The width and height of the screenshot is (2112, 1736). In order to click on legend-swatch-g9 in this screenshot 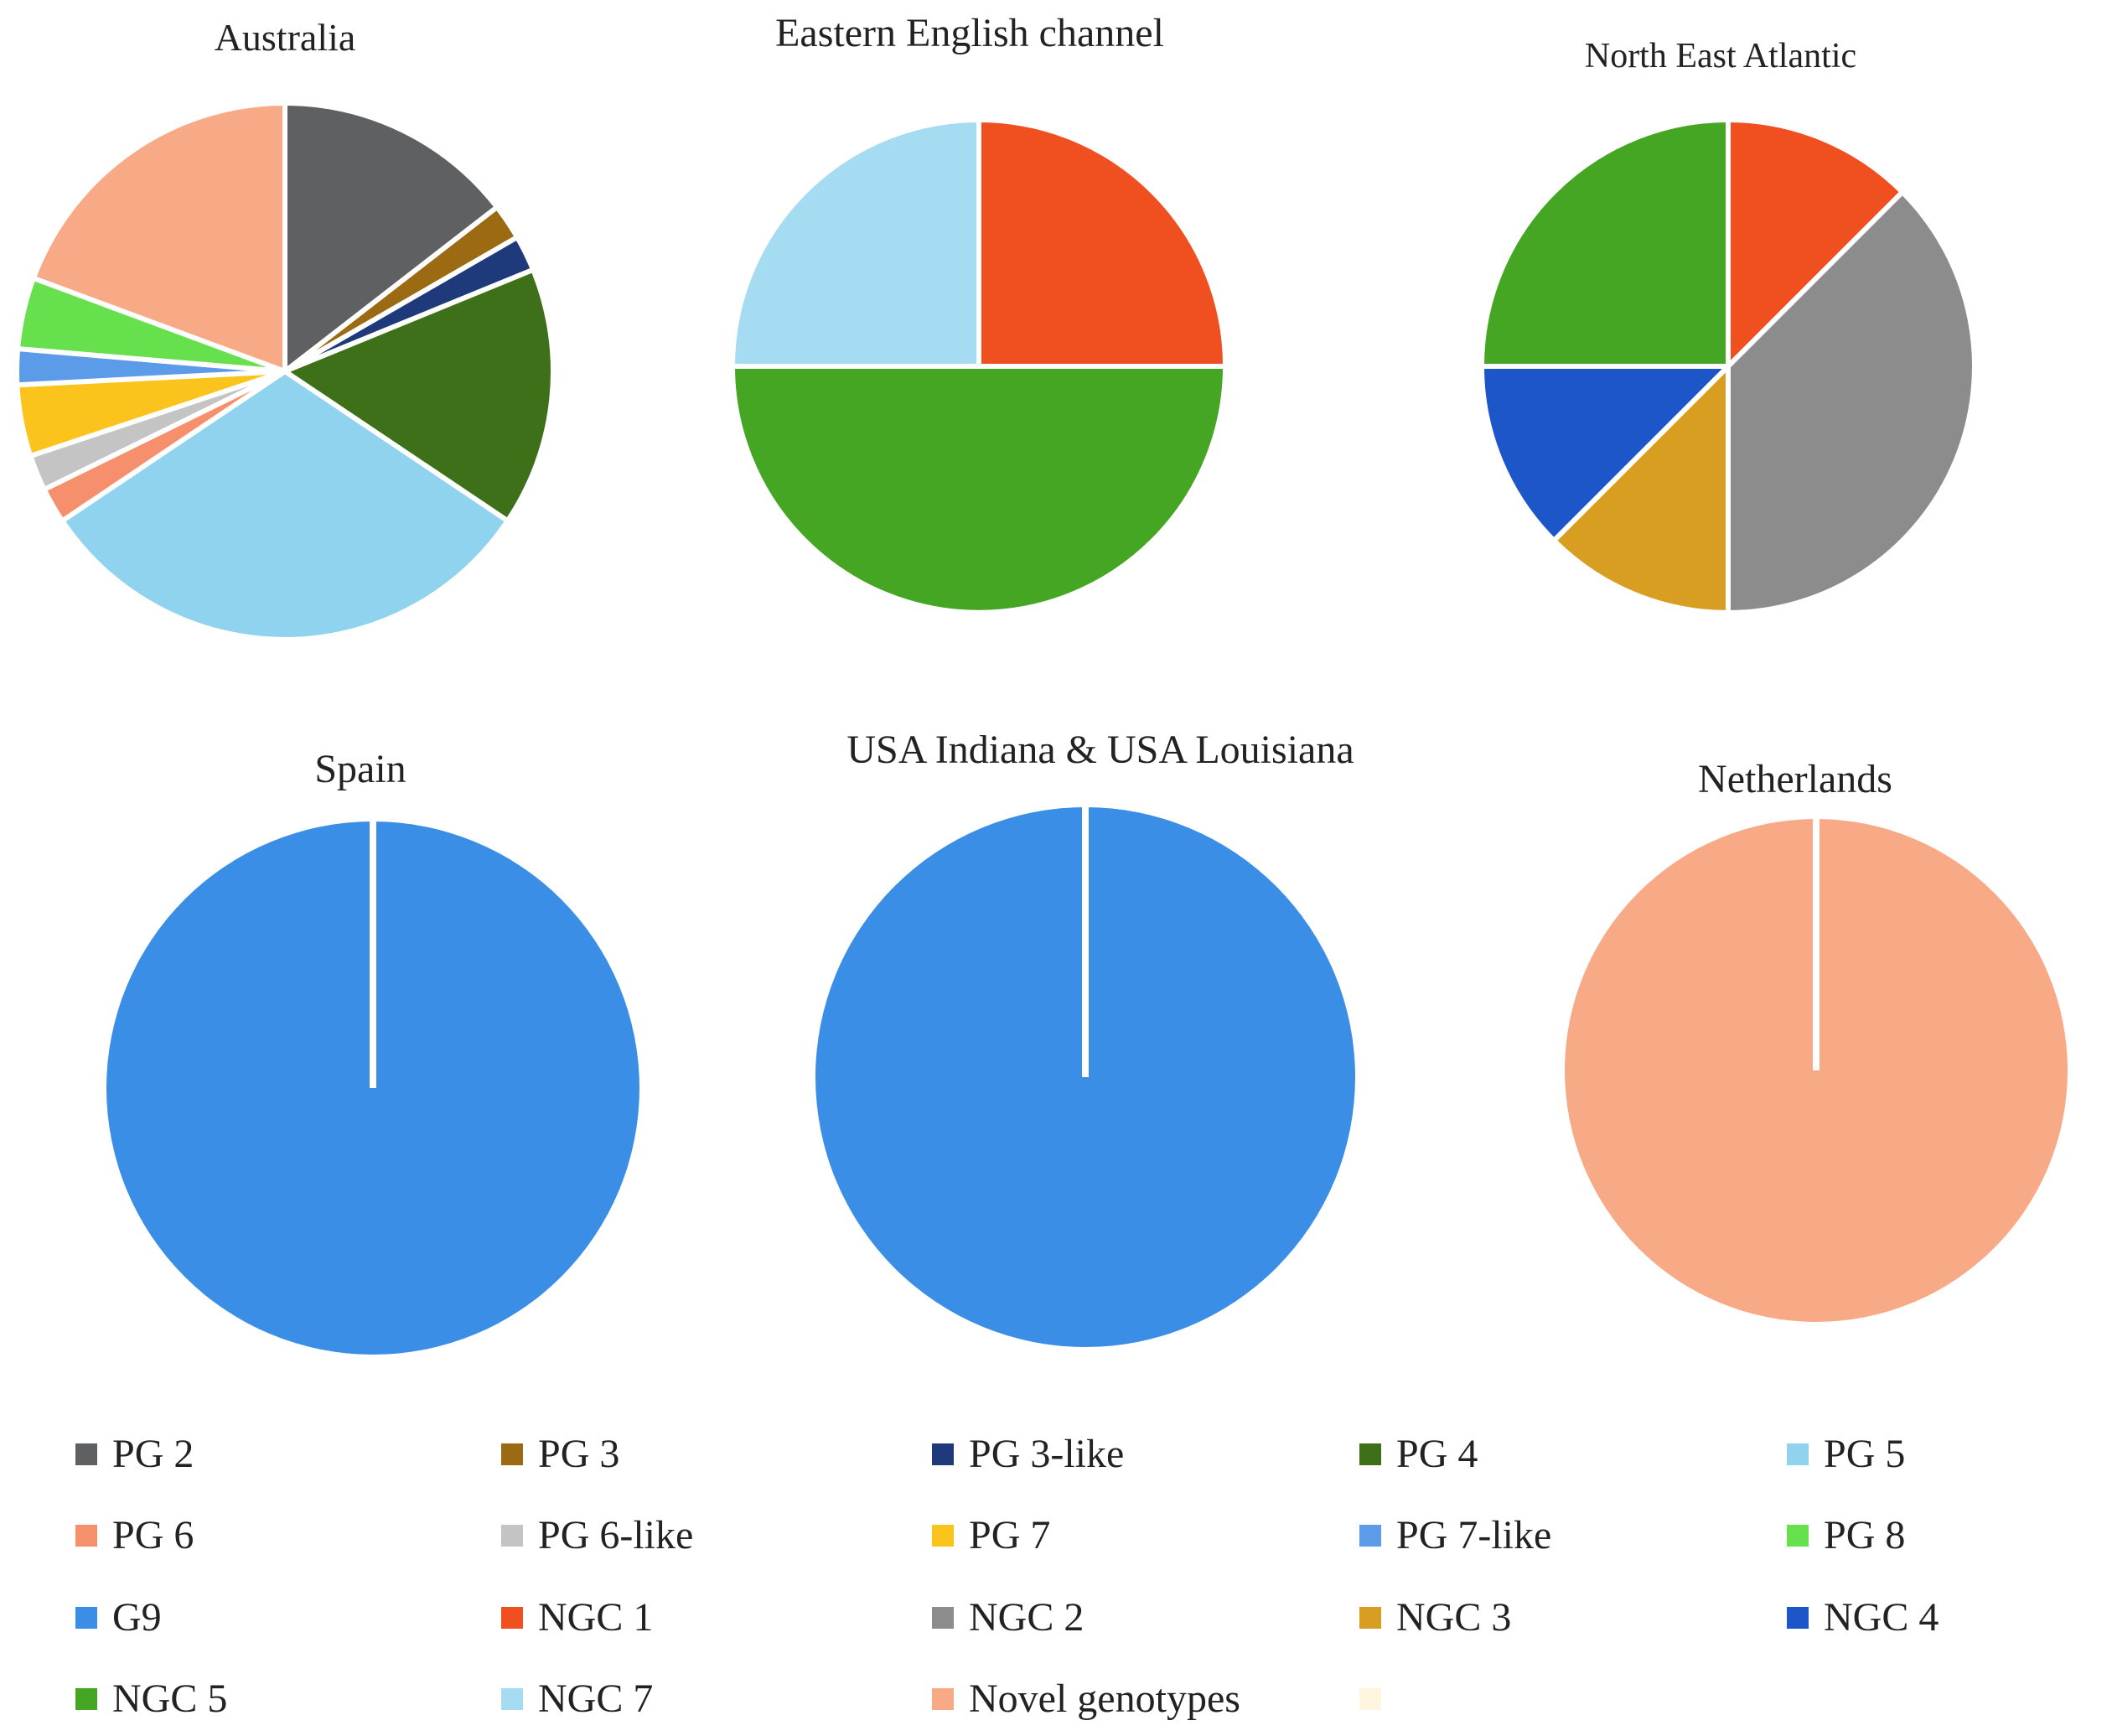, I will do `click(86, 1618)`.